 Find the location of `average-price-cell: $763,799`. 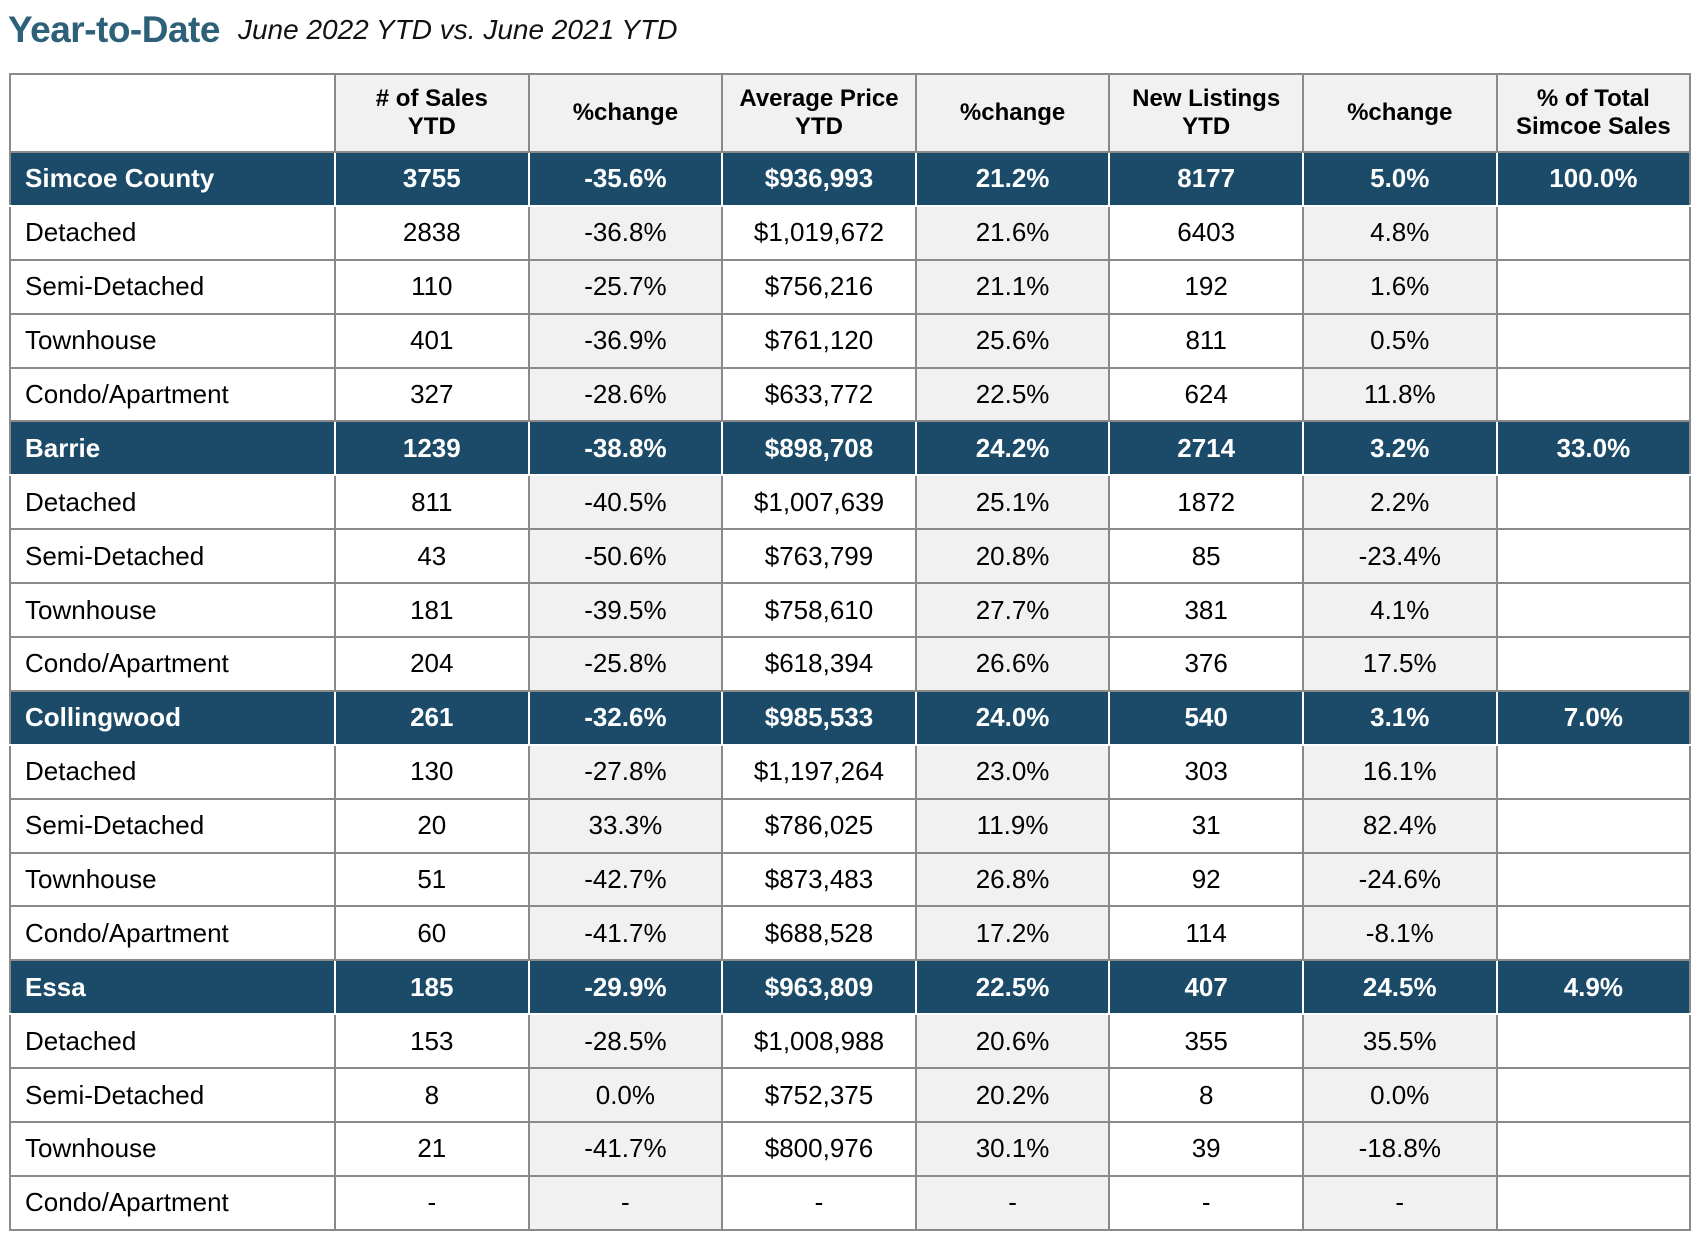

average-price-cell: $763,799 is located at coordinates (819, 556).